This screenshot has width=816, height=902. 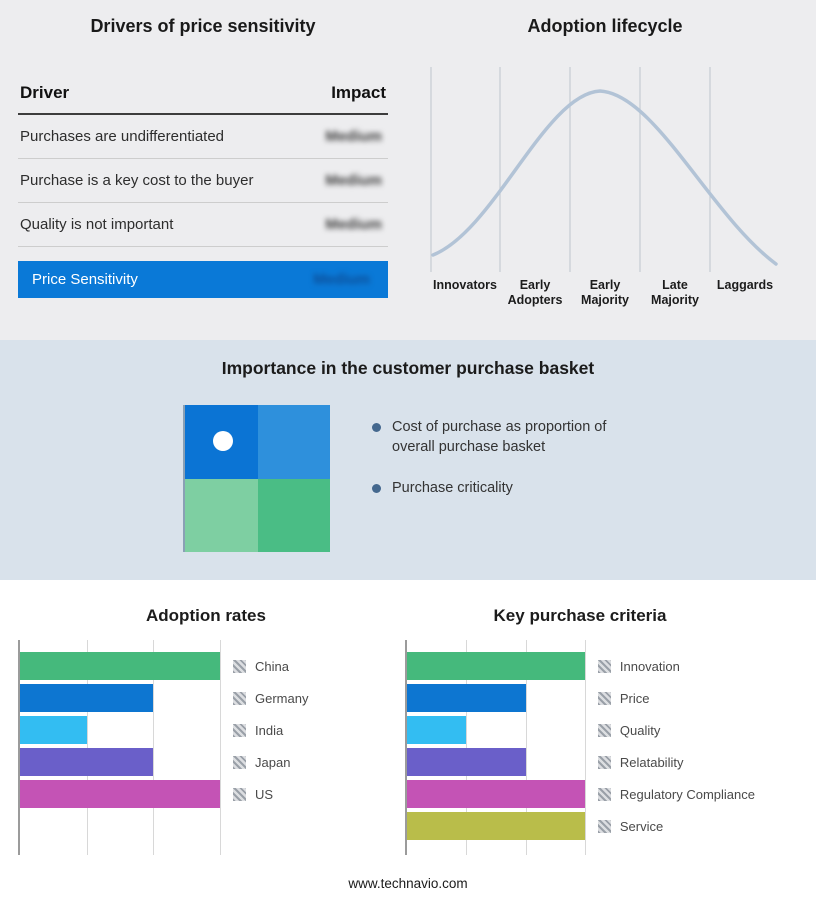 I want to click on lifecycle-gridlines, so click(x=570, y=169).